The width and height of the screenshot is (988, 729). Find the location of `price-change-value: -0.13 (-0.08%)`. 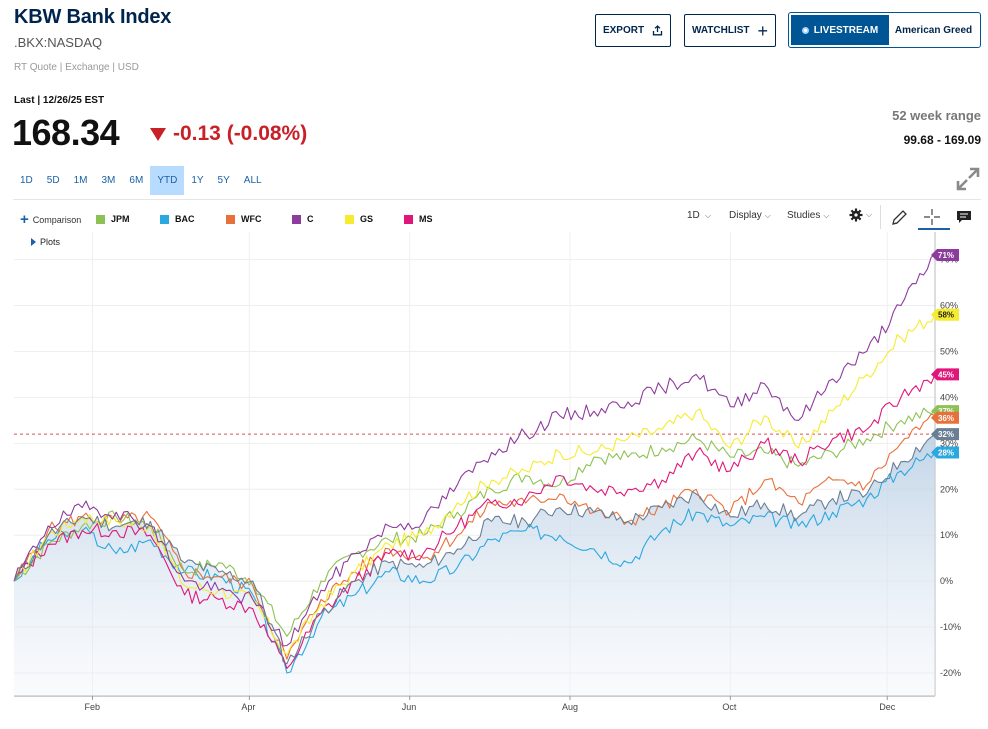

price-change-value: -0.13 (-0.08%) is located at coordinates (240, 133).